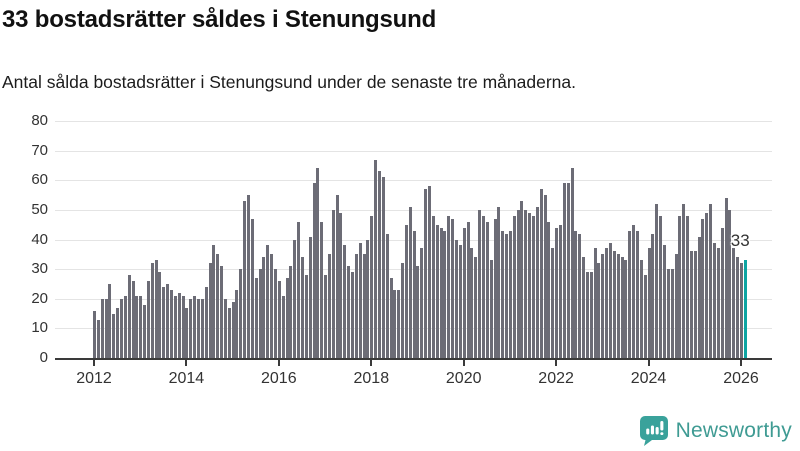 This screenshot has width=800, height=451. What do you see at coordinates (371, 378) in the screenshot?
I see `x-axis-label: 2018` at bounding box center [371, 378].